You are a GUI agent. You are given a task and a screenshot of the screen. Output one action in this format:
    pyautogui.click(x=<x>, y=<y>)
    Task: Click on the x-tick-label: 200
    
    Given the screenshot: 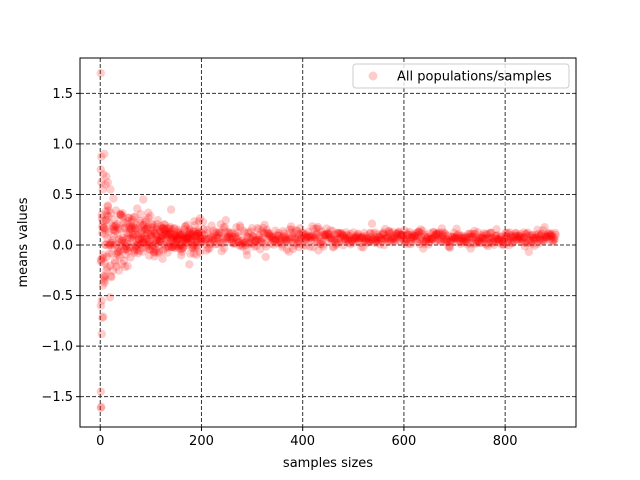 What is the action you would take?
    pyautogui.click(x=201, y=441)
    